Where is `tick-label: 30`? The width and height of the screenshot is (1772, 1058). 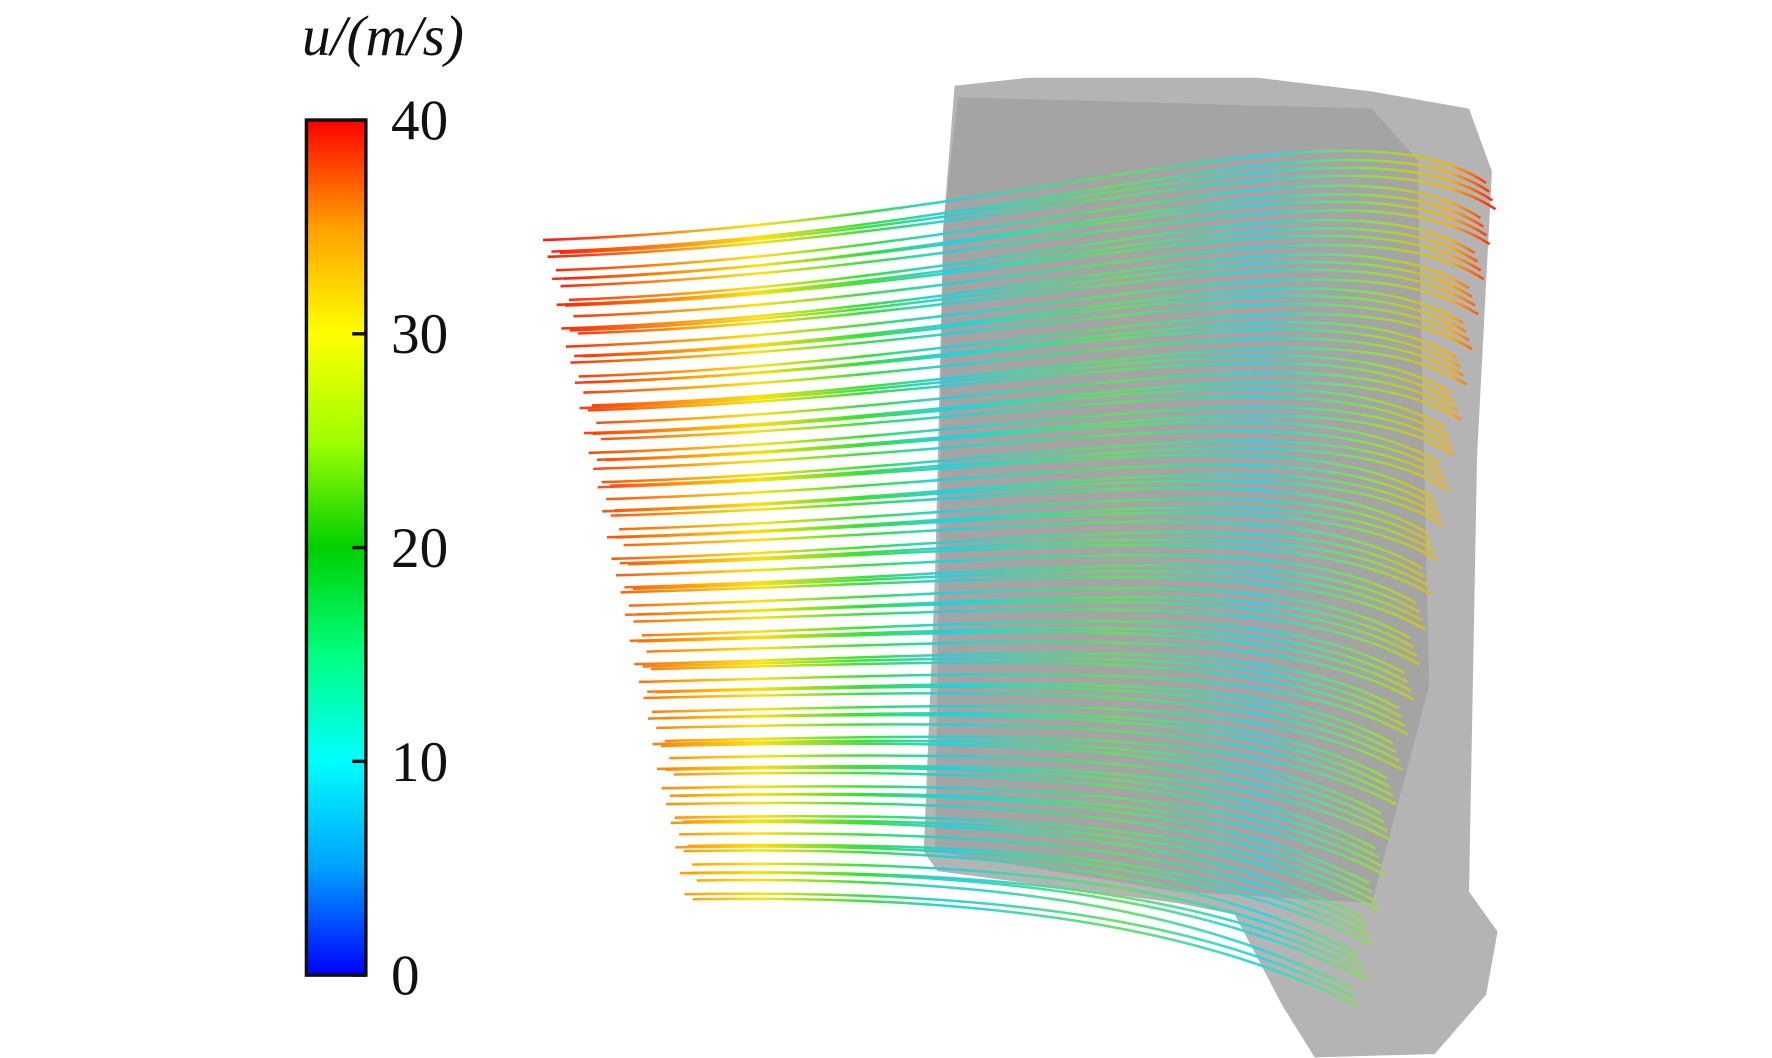
tick-label: 30 is located at coordinates (419, 334).